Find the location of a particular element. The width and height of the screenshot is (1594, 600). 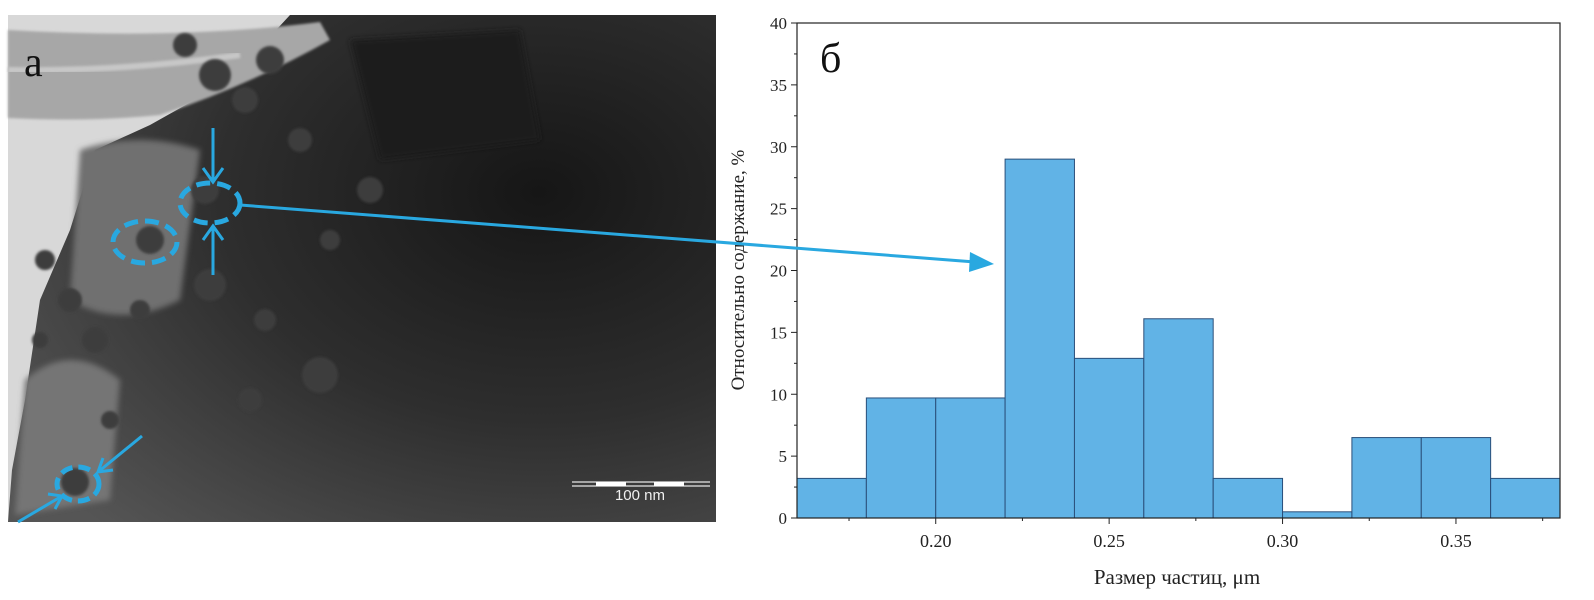

x-tick-label: 0.20 is located at coordinates (936, 541).